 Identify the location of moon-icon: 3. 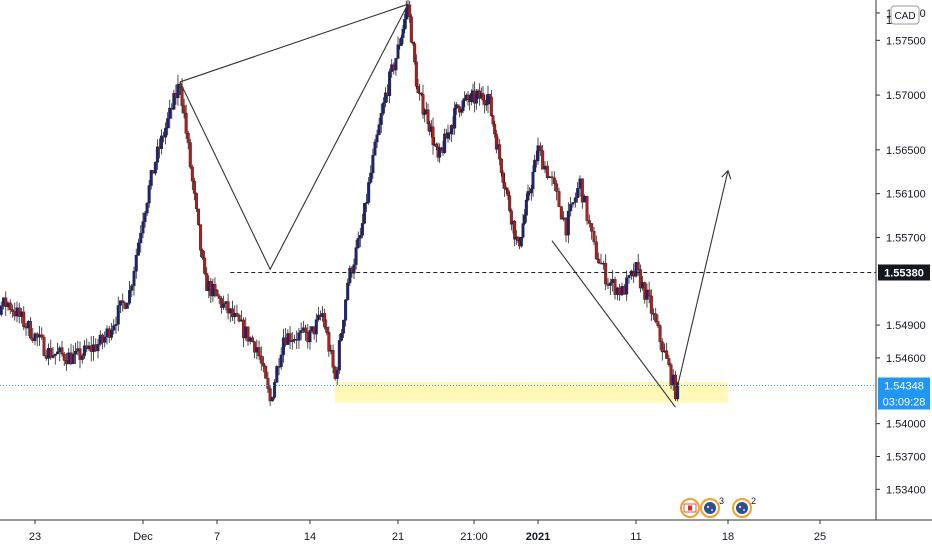
(712, 507).